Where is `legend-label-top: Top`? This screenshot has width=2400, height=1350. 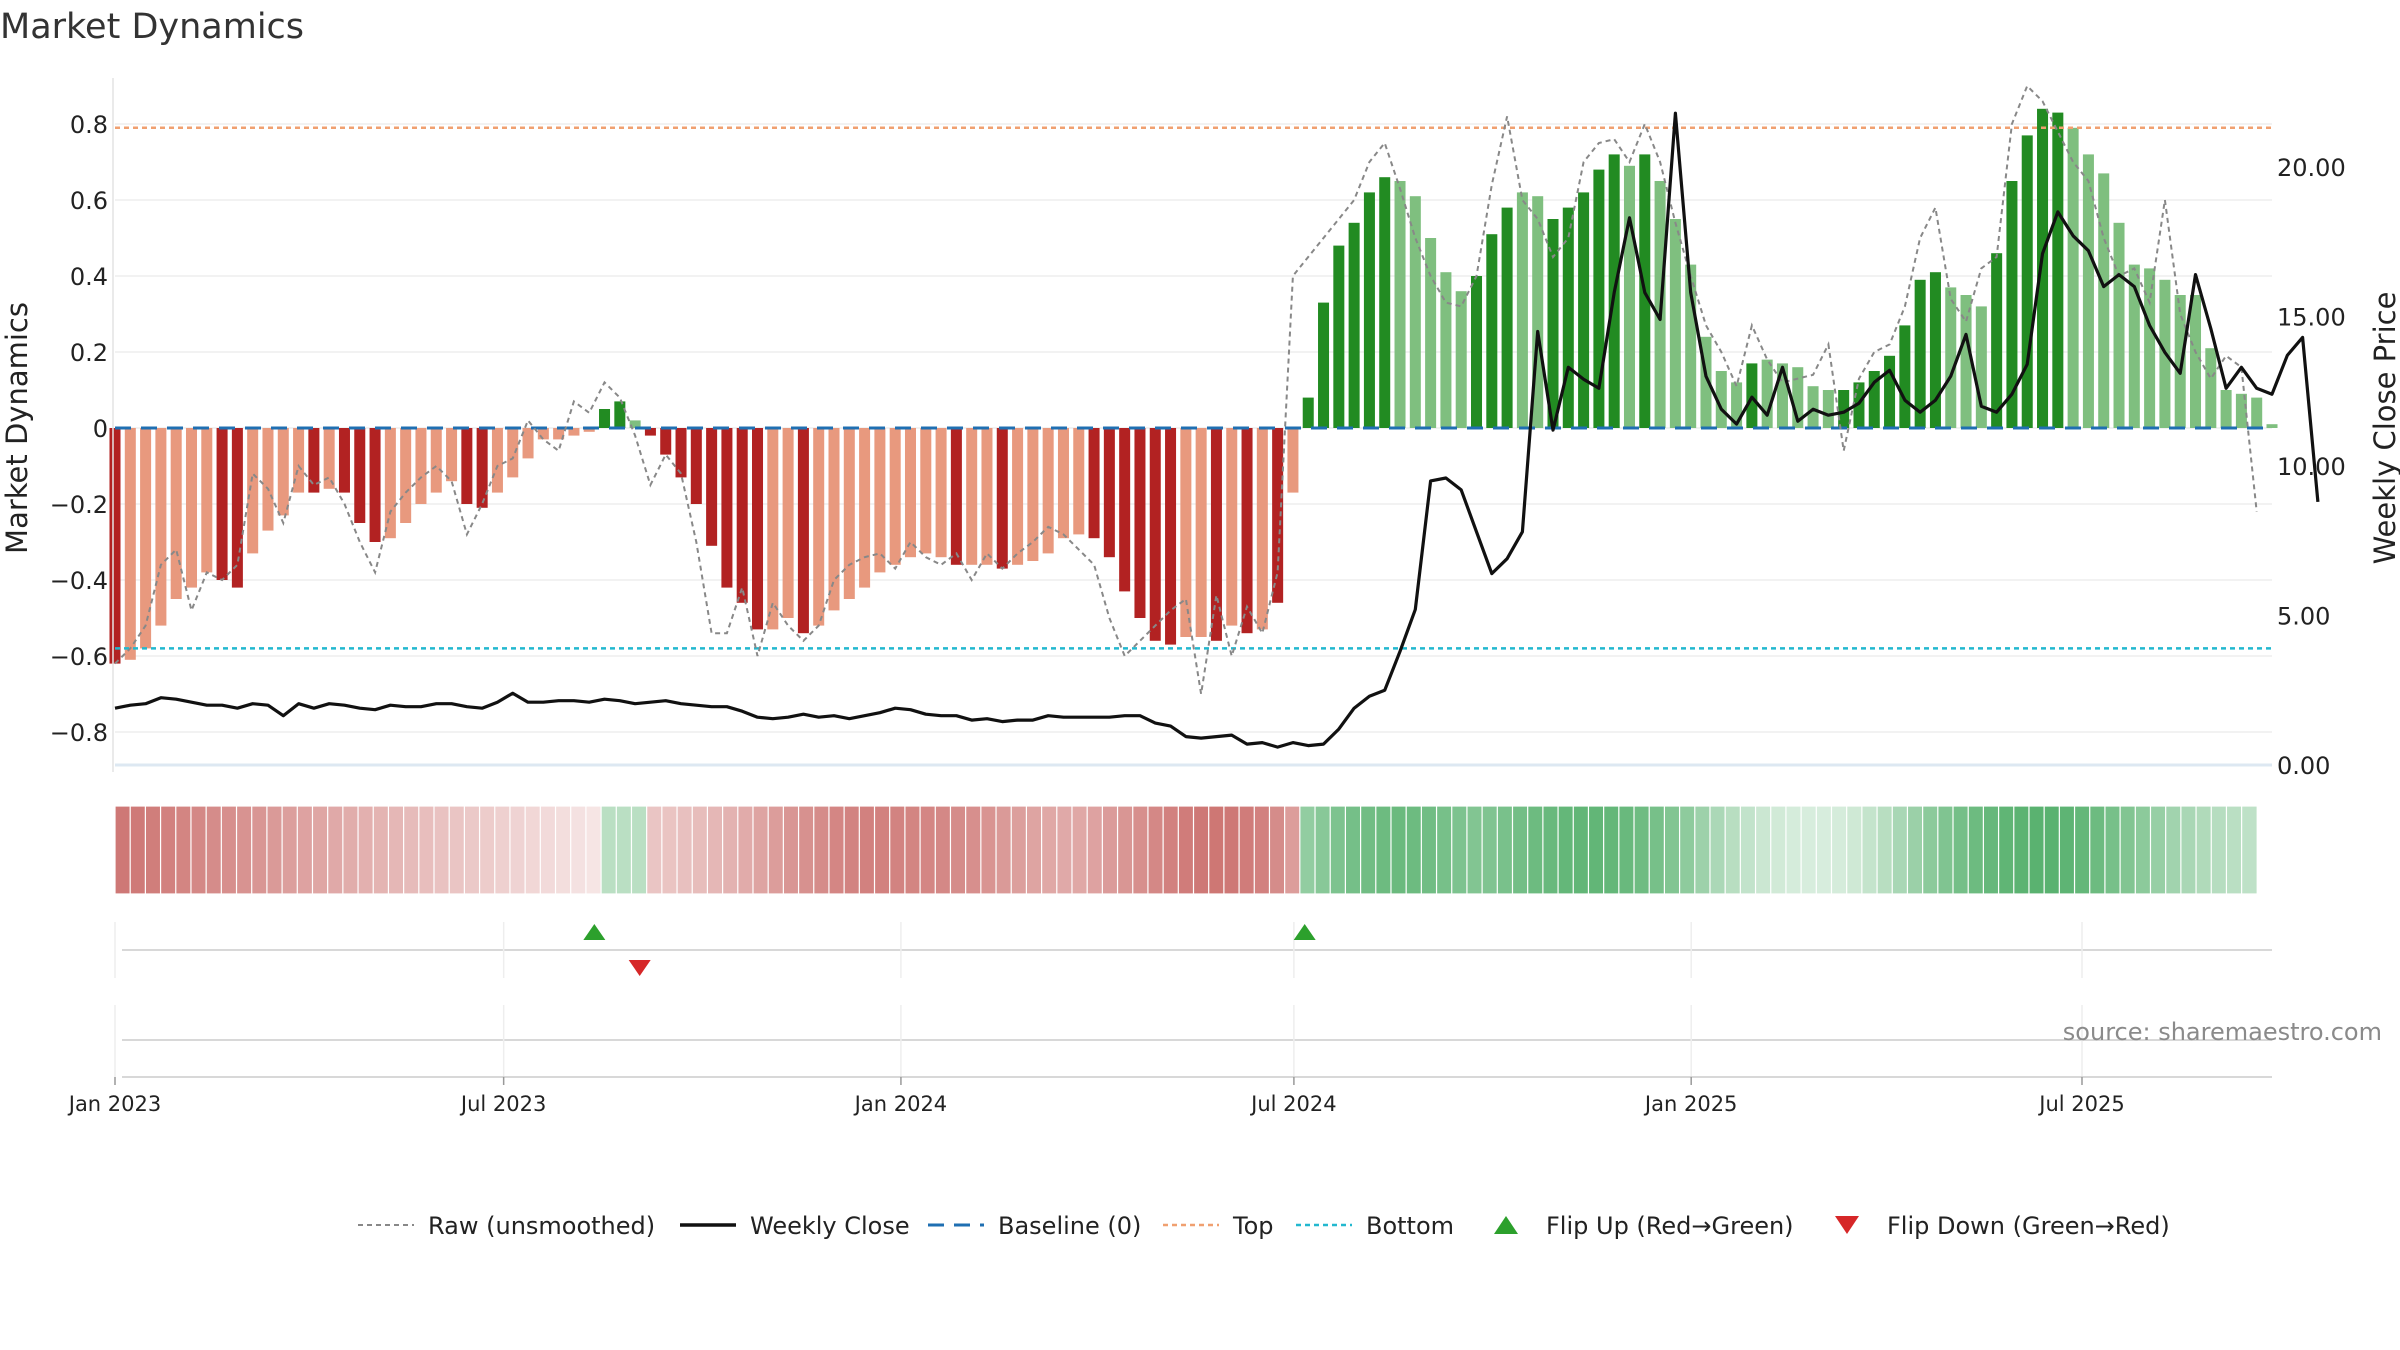 legend-label-top: Top is located at coordinates (1253, 1226).